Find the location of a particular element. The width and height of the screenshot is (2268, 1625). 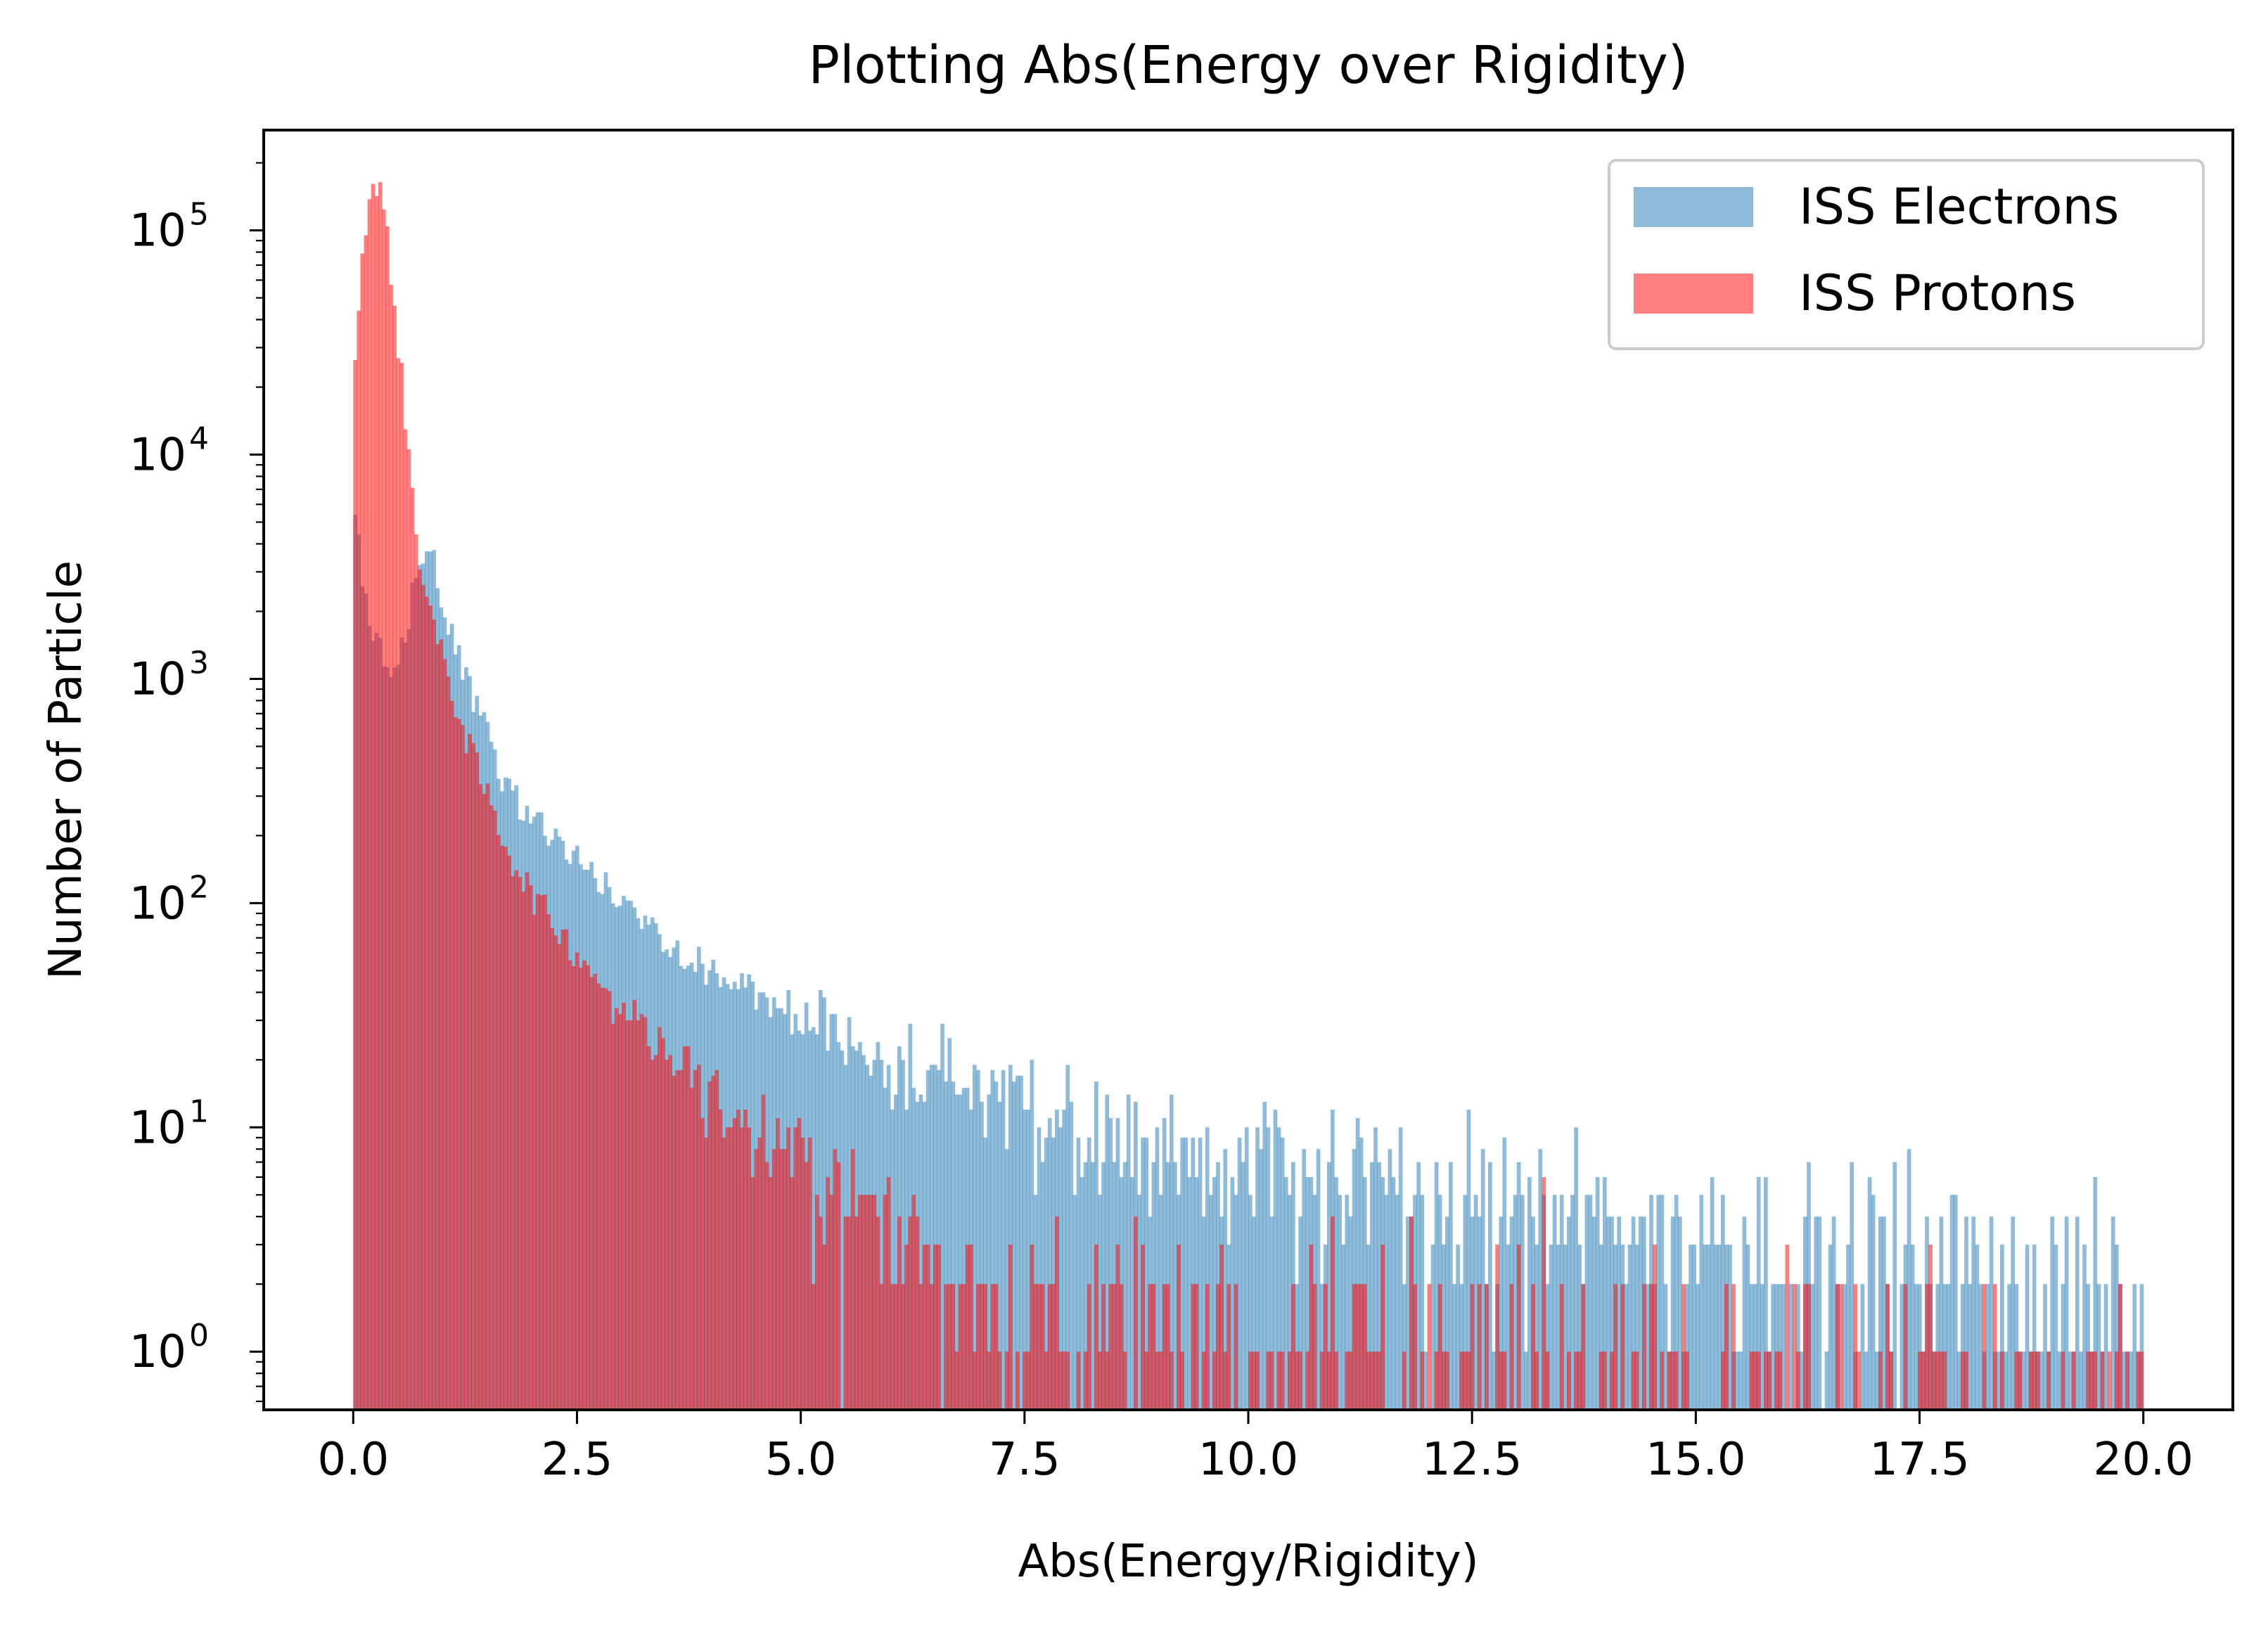

y-tick-label-exponent: 2 is located at coordinates (199, 887).